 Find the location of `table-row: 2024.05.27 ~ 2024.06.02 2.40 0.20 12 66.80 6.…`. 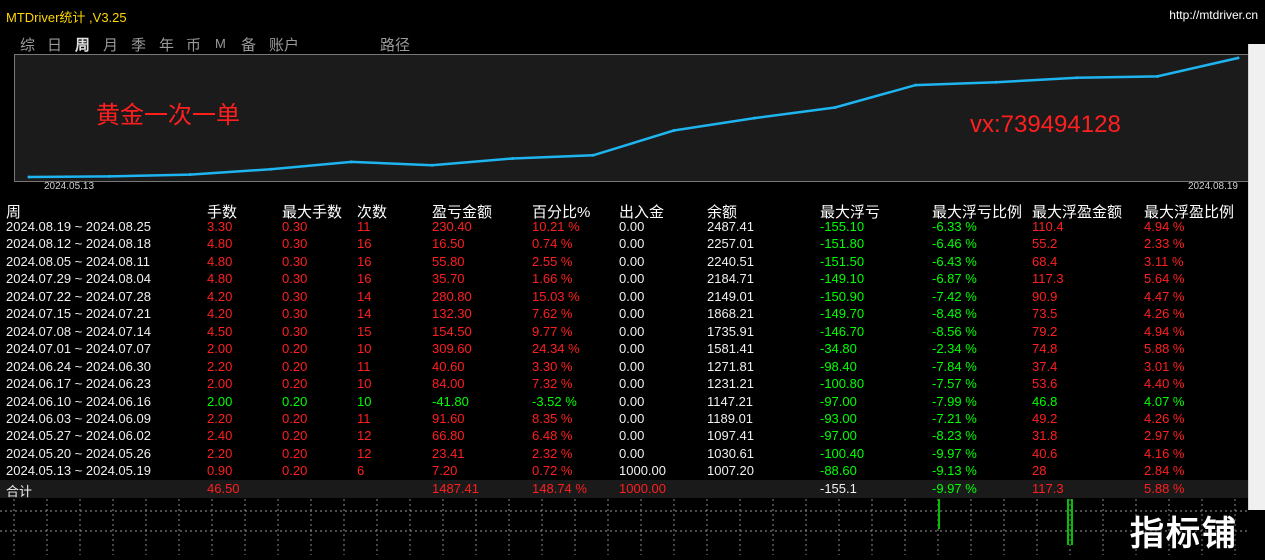

table-row: 2024.05.27 ~ 2024.06.02 2.40 0.20 12 66.80 6.… is located at coordinates (624, 436).